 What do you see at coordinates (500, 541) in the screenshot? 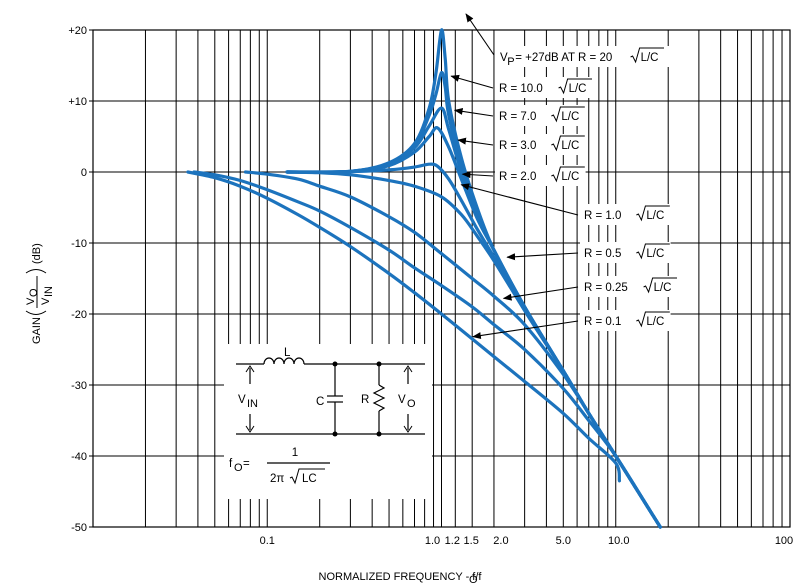
I see `x-tick-label: 2.0` at bounding box center [500, 541].